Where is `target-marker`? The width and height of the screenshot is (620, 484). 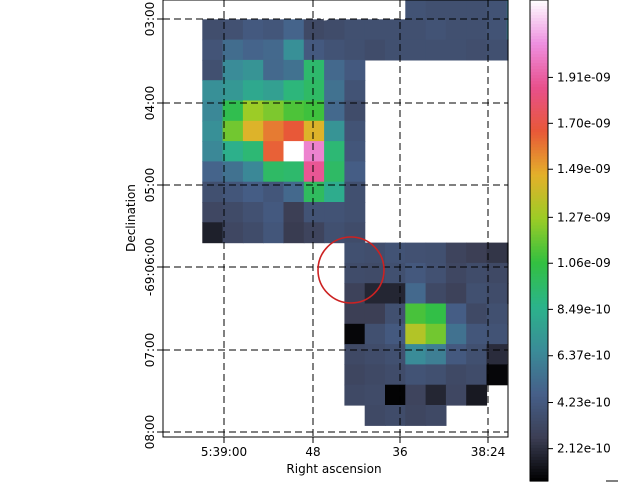
target-marker is located at coordinates (351, 270).